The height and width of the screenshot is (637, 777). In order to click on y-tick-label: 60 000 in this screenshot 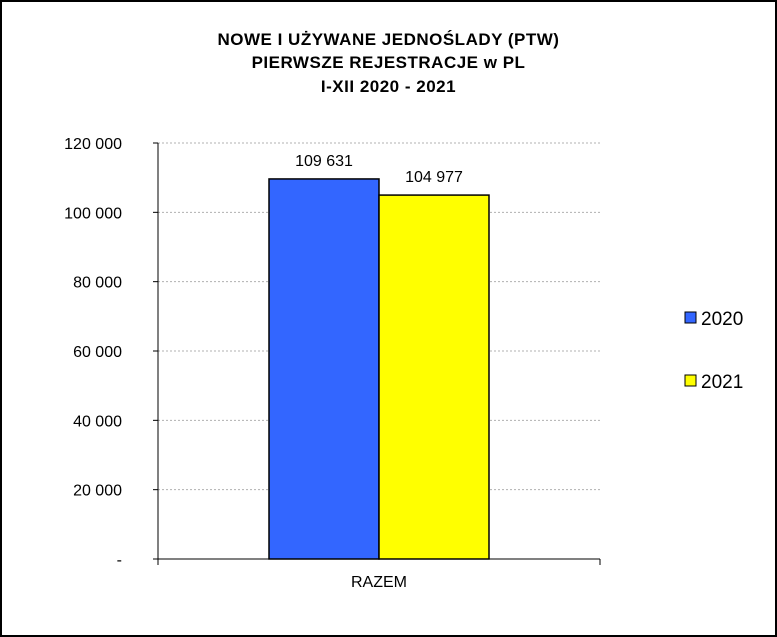, I will do `click(97, 352)`.